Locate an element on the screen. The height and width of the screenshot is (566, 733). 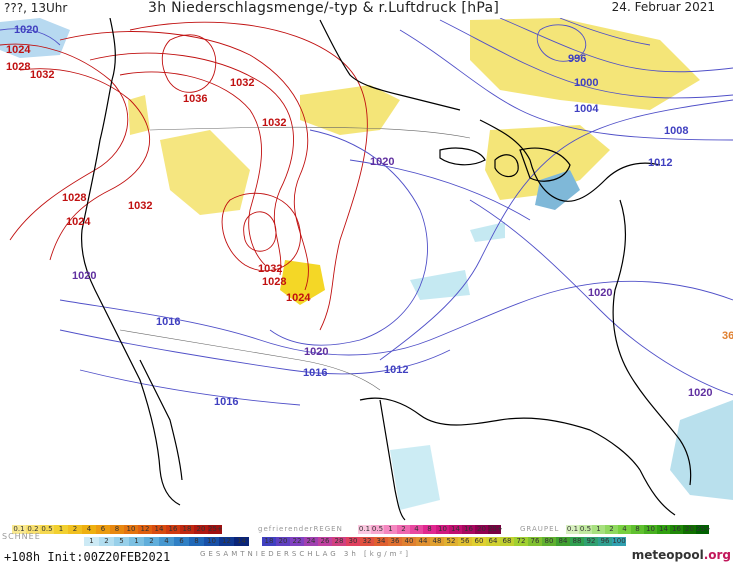
rain-area-canada-north is located at coordinates (585, 64).